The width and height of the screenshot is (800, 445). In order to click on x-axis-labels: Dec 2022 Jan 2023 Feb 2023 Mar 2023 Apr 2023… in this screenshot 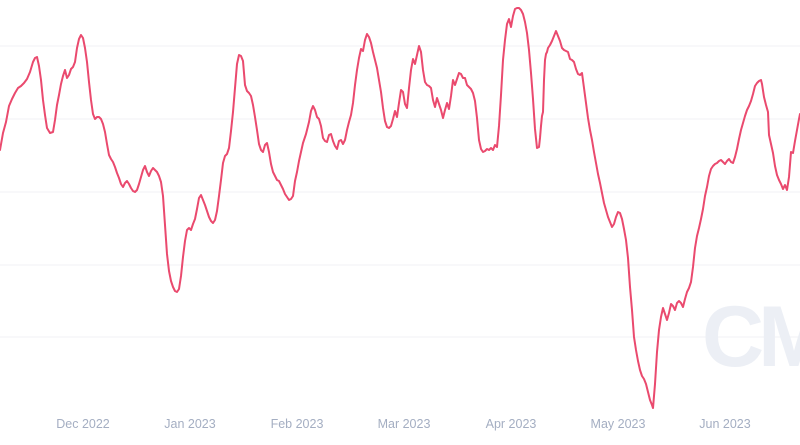, I will do `click(400, 426)`.